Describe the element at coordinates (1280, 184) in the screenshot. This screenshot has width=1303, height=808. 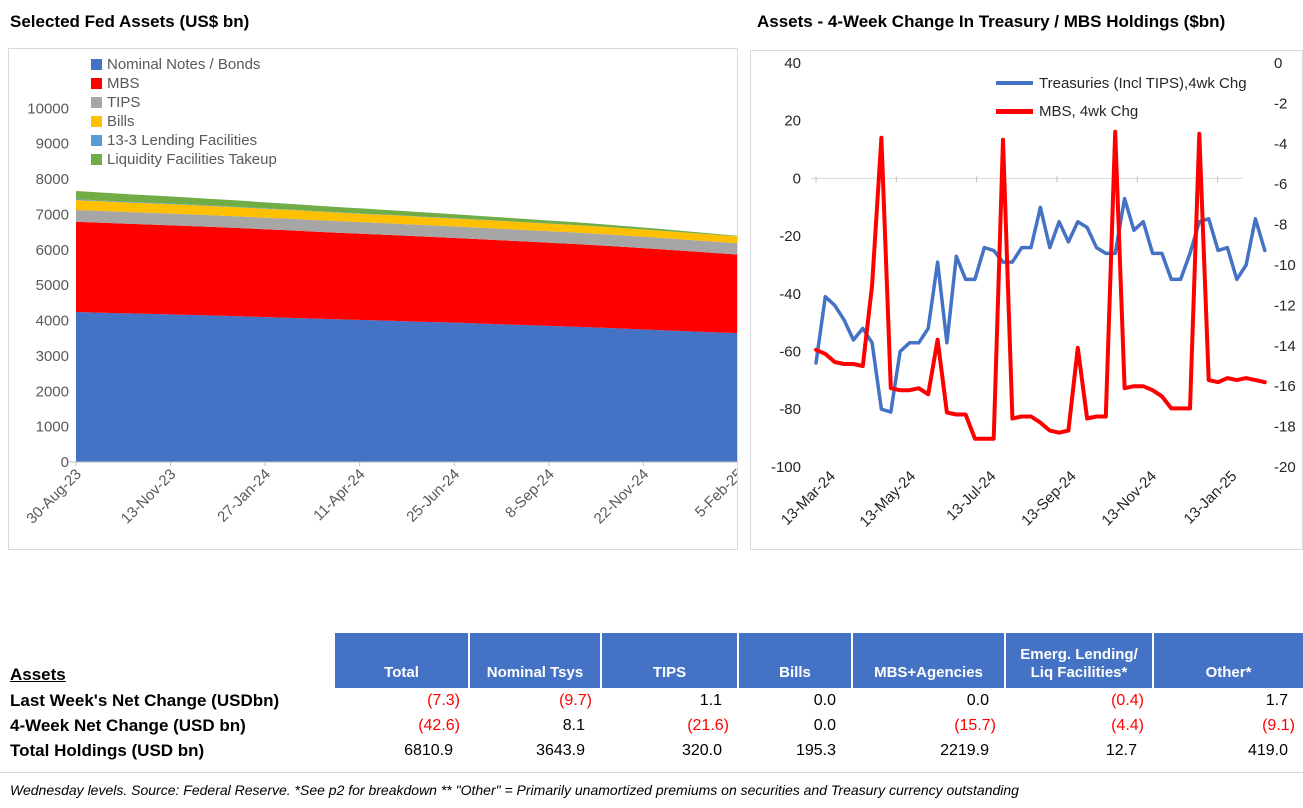
I see `right-chart-right-y-tick-label: -6` at that location.